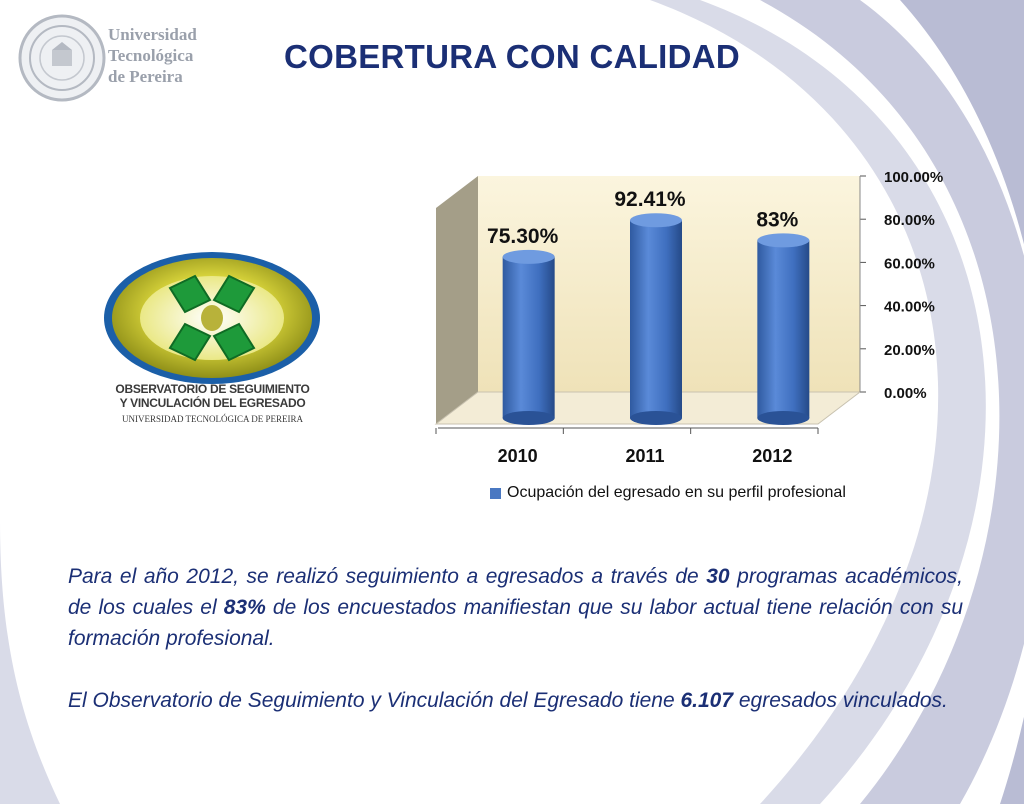 This screenshot has width=1024, height=804. What do you see at coordinates (495, 493) in the screenshot?
I see `legend-swatch` at bounding box center [495, 493].